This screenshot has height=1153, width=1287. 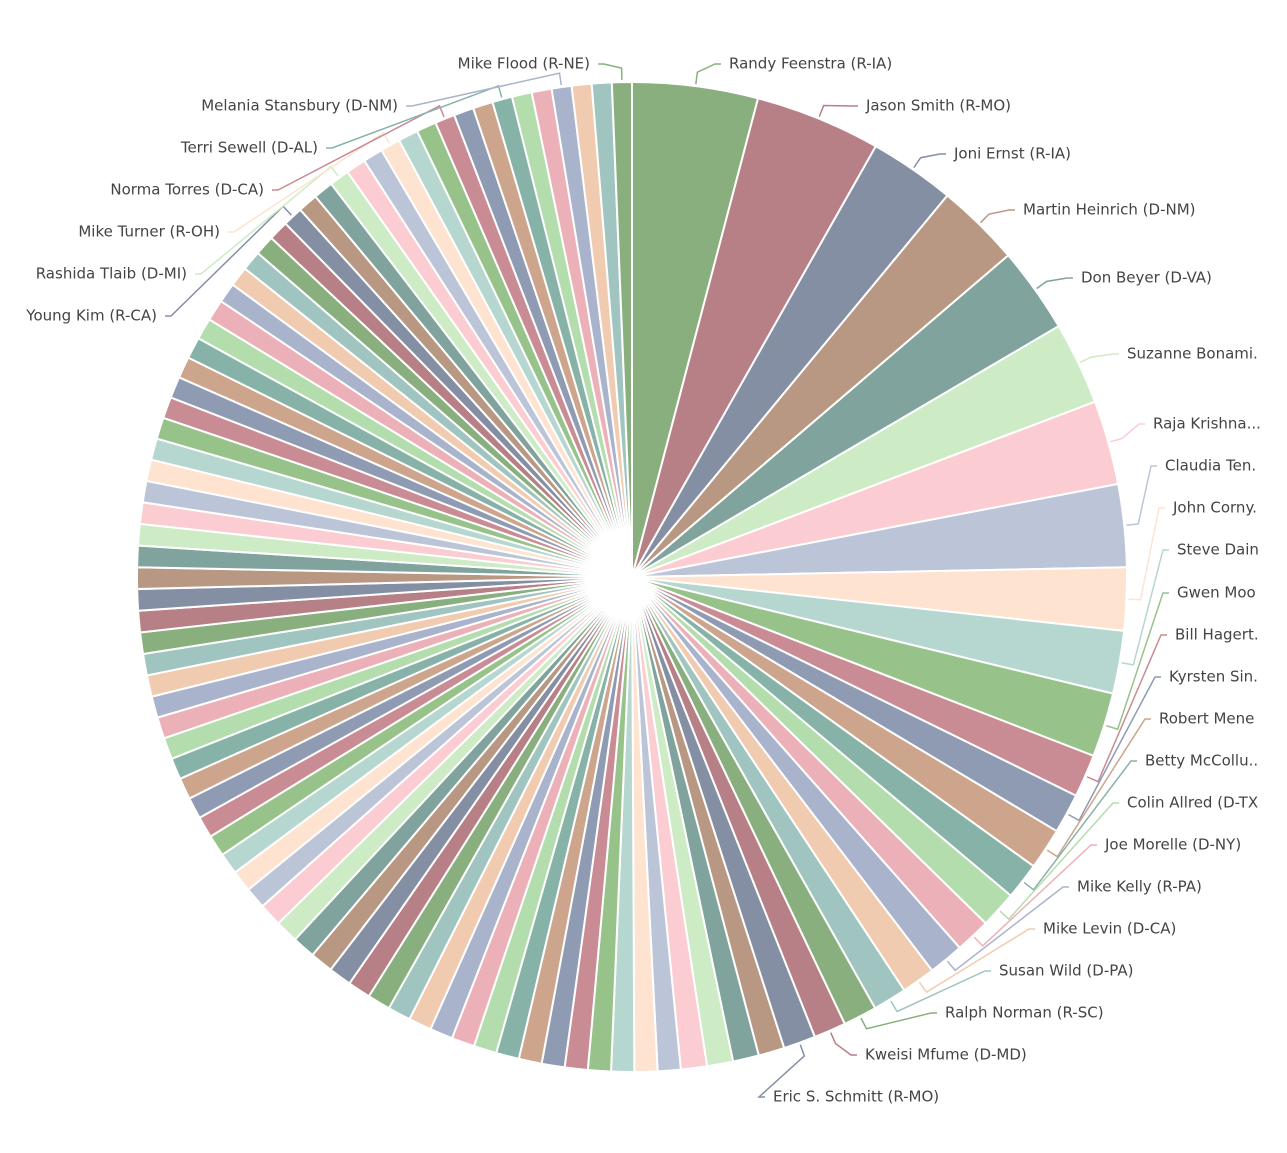 I want to click on slice-label: Susan Wild (D-PA), so click(x=1066, y=971).